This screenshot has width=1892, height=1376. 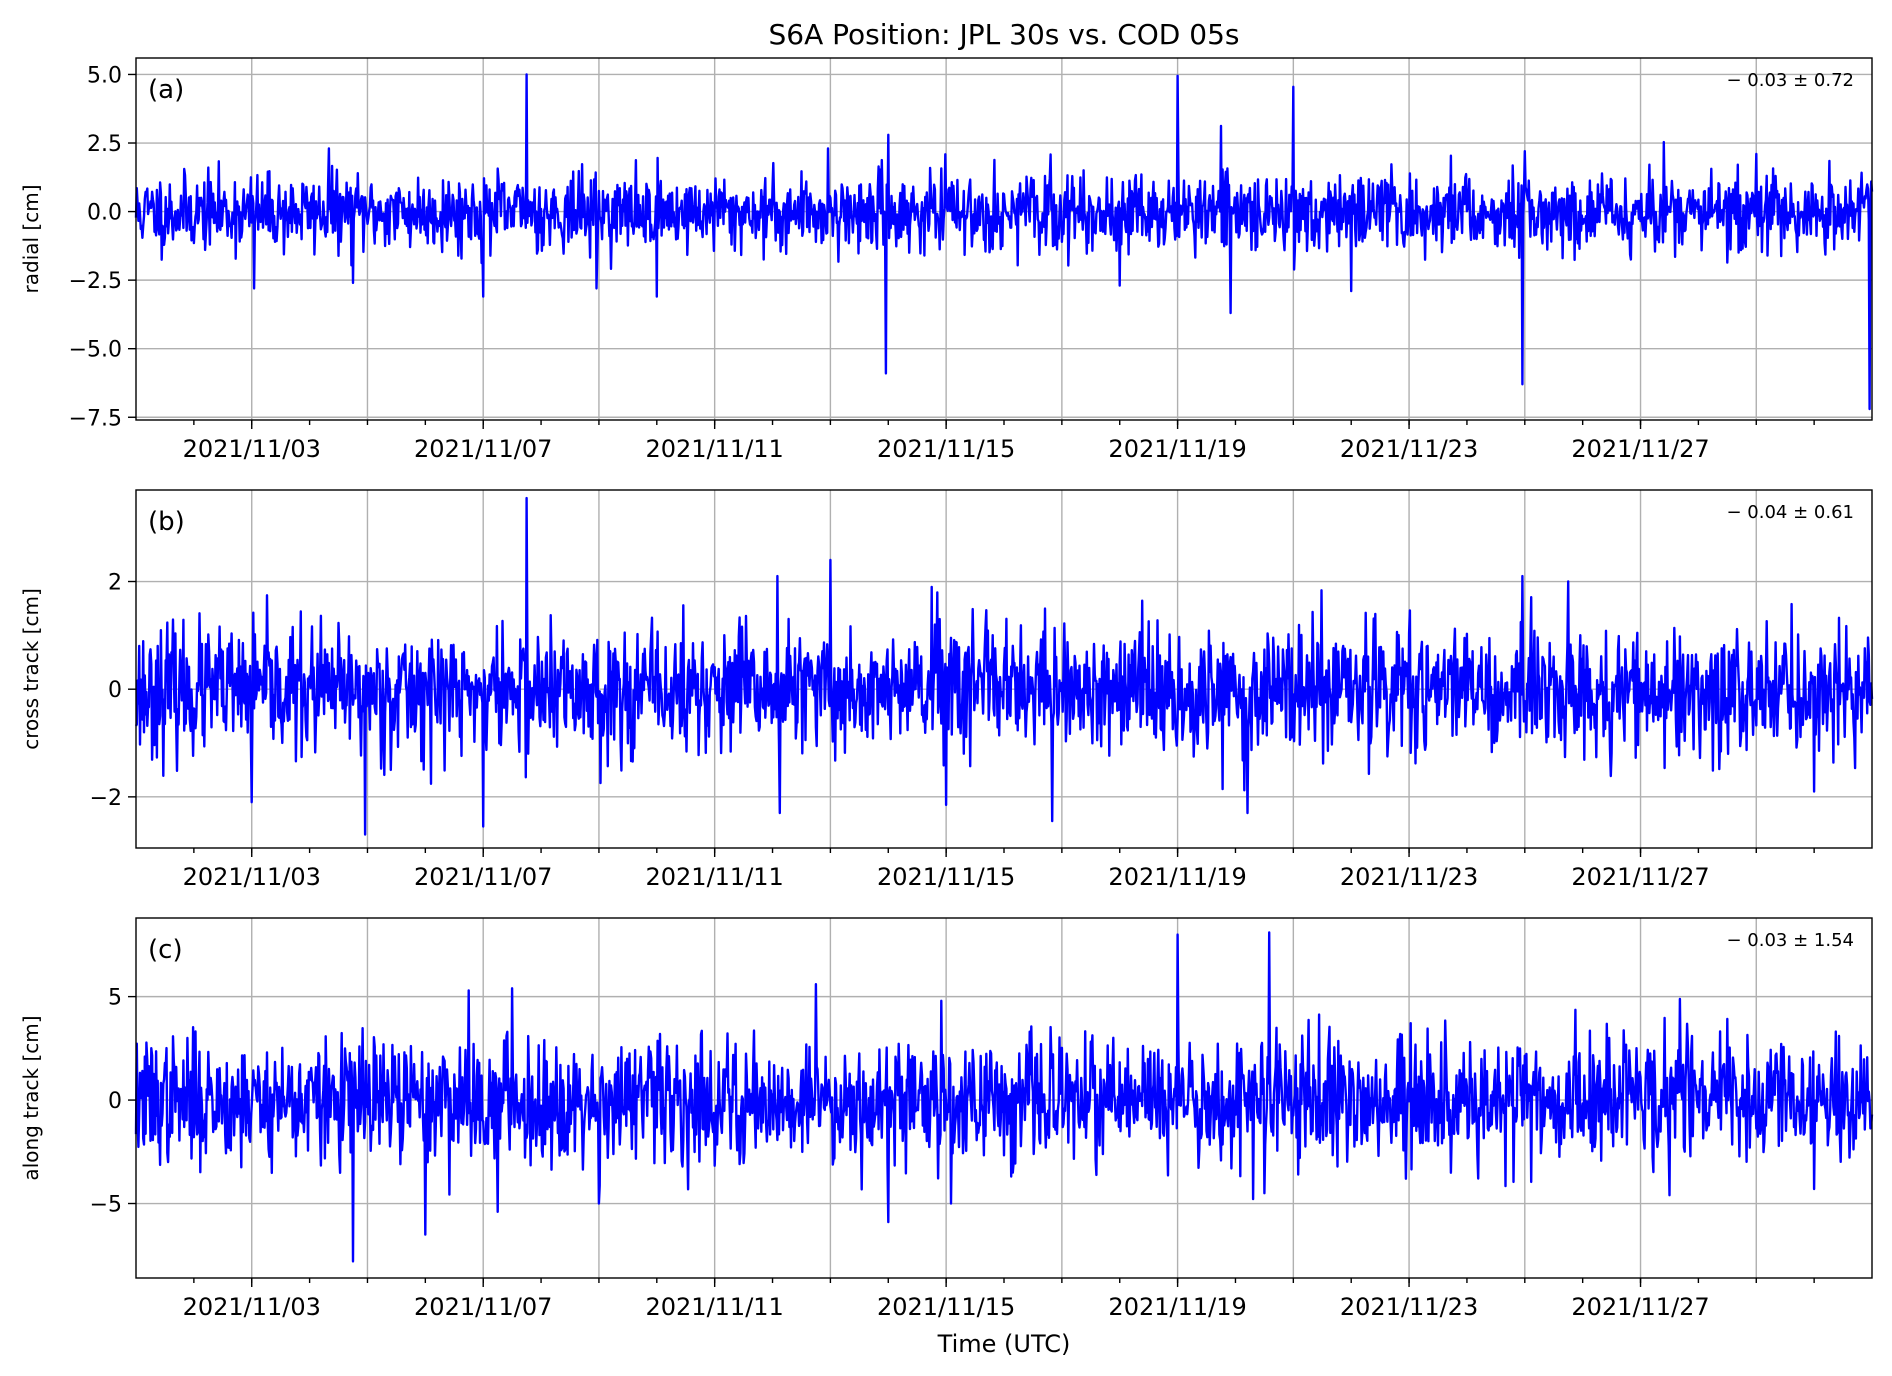 What do you see at coordinates (104, 213) in the screenshot?
I see `y-tick-label: 0.0` at bounding box center [104, 213].